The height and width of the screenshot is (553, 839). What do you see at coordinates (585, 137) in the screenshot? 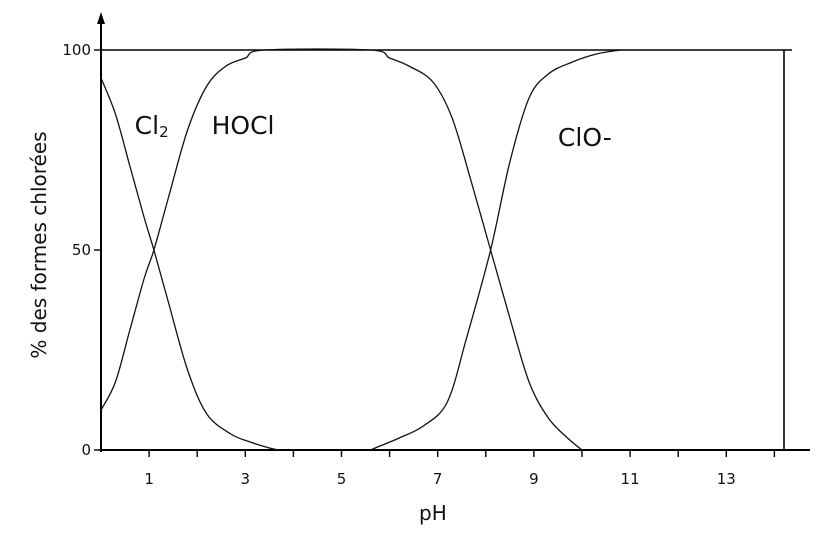
I see `series-label-2: ClO-` at bounding box center [585, 137].